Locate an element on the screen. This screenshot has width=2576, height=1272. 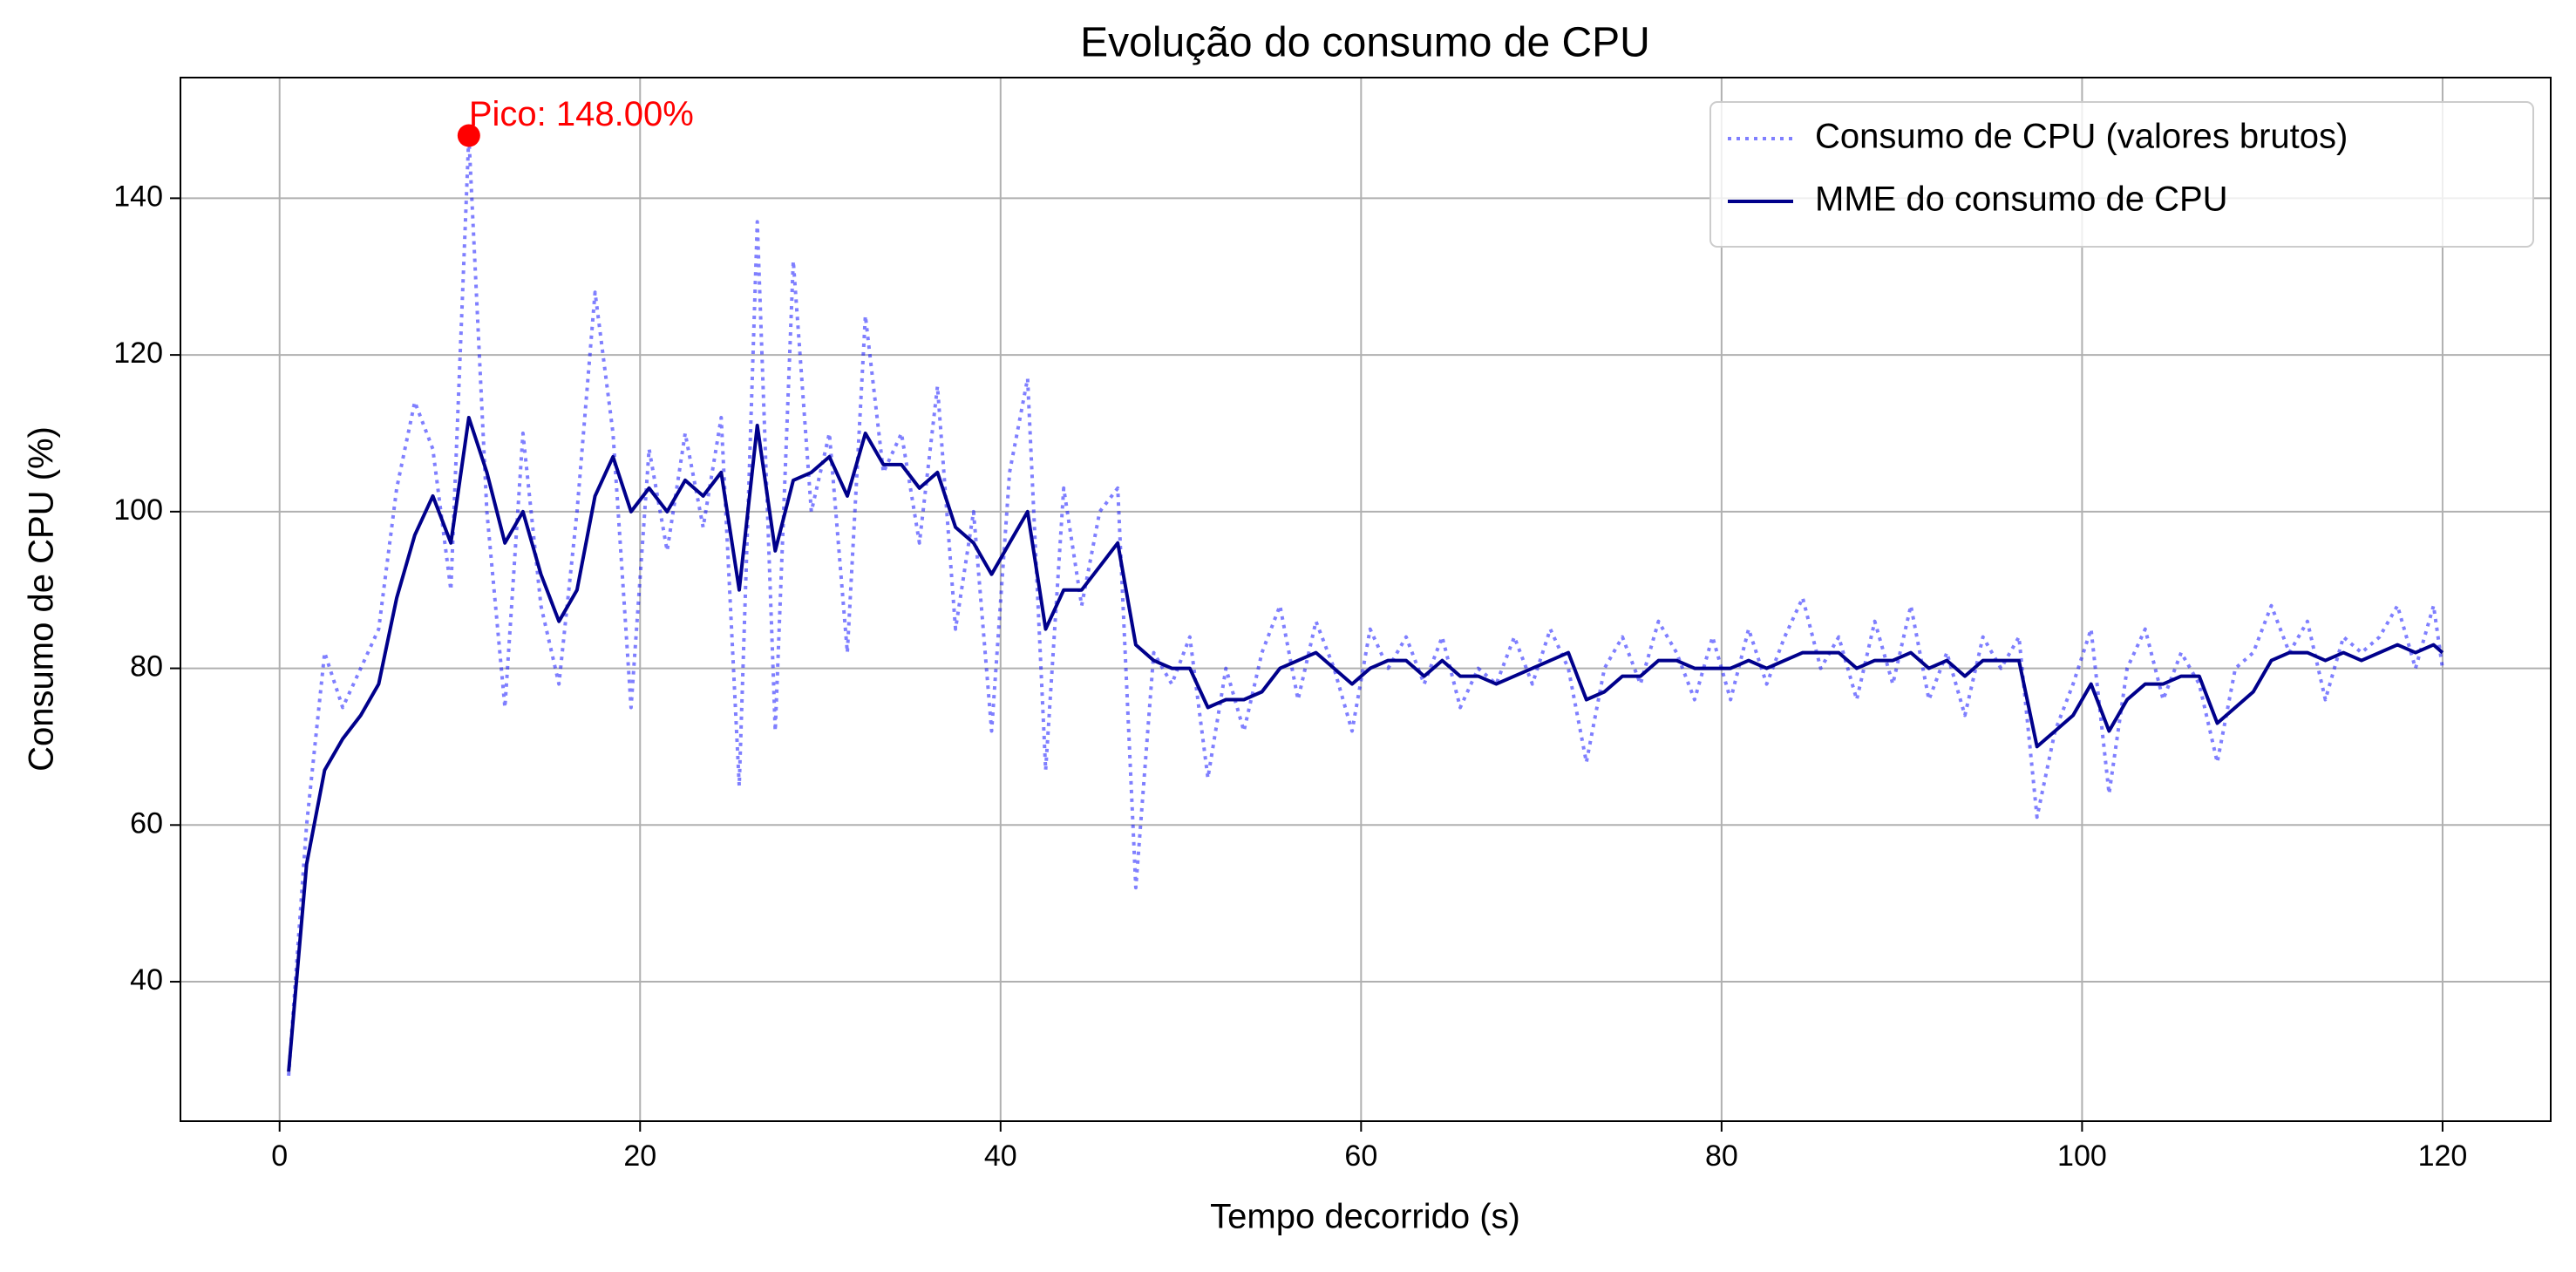
peak-annotation: Pico: 148.00% is located at coordinates (581, 114).